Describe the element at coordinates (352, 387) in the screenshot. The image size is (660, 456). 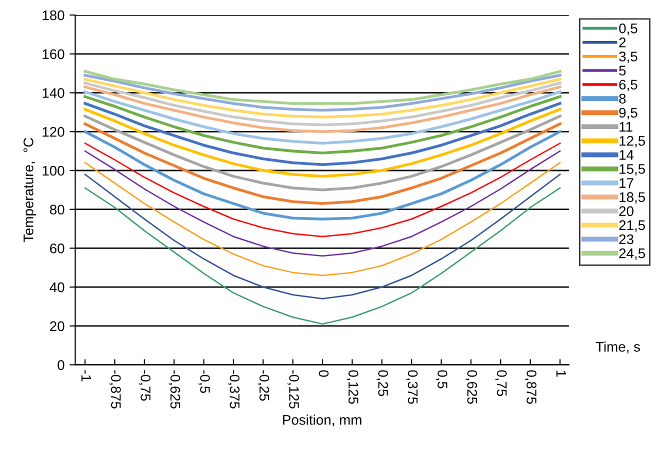
I see `x-tick-label: 0,125` at that location.